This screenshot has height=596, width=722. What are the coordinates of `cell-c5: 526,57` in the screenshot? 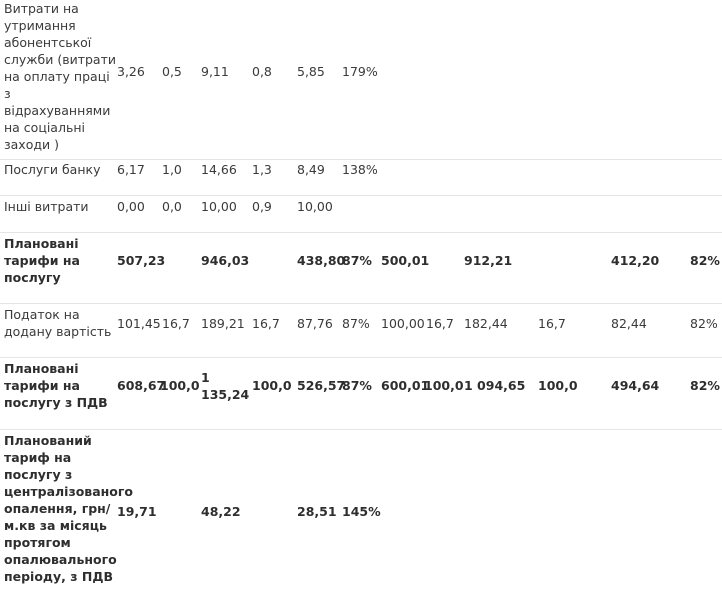 It's located at (321, 385).